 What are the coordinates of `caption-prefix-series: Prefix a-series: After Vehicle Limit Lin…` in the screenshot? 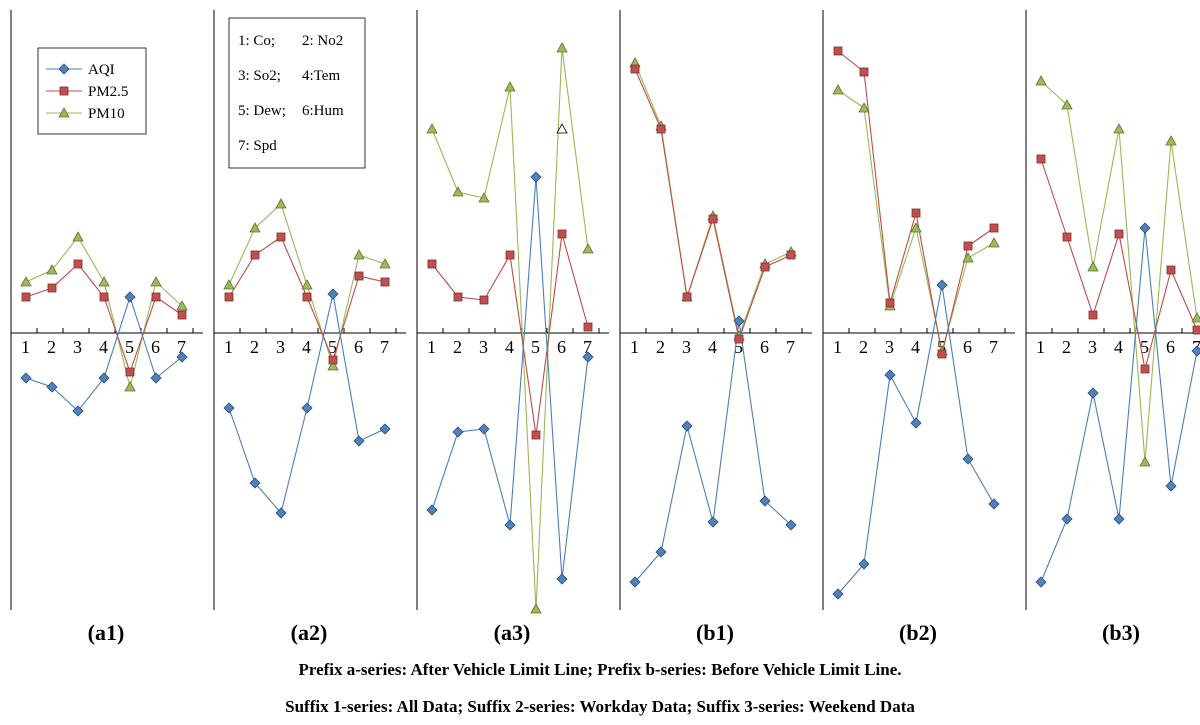 It's located at (600, 669).